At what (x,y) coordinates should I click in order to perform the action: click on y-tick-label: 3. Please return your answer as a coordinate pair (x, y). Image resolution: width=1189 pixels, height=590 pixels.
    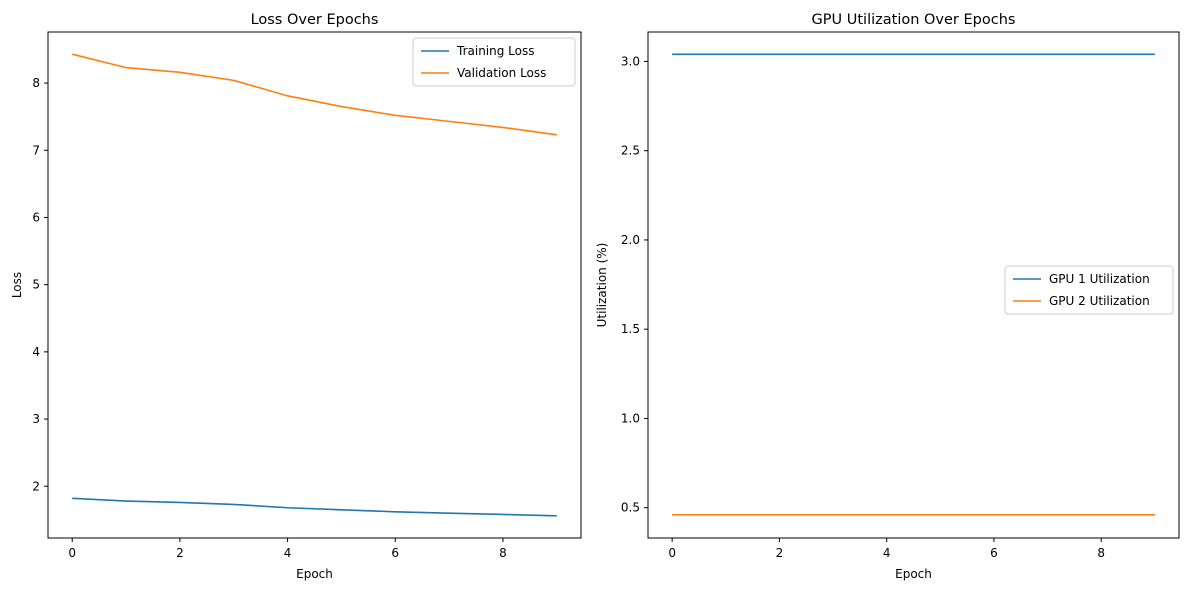
    Looking at the image, I should click on (36, 419).